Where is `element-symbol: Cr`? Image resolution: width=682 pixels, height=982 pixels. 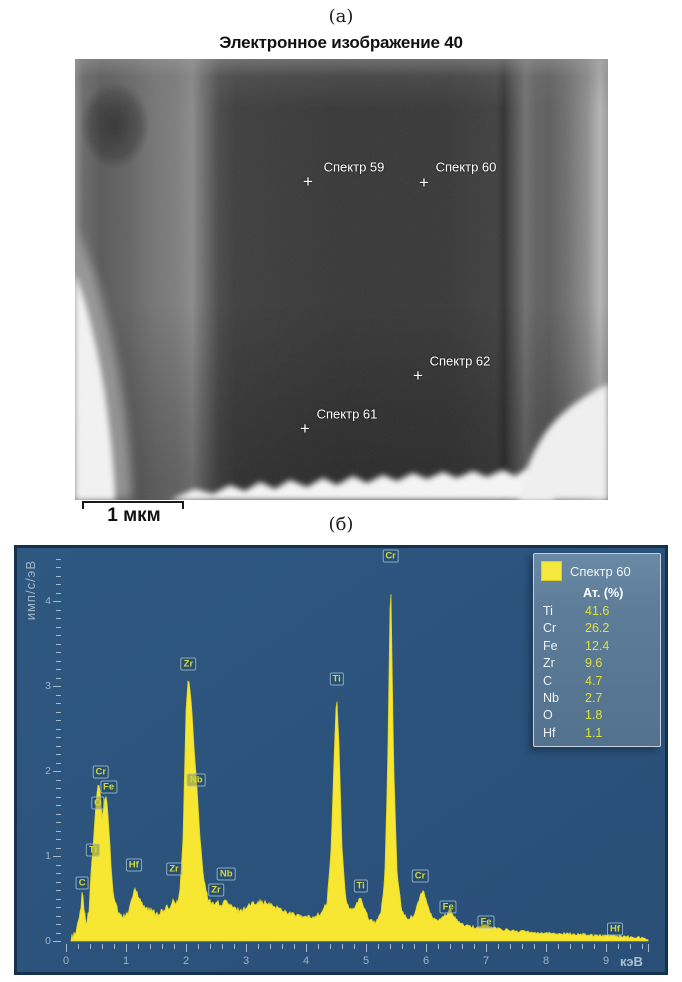
element-symbol: Cr is located at coordinates (550, 628).